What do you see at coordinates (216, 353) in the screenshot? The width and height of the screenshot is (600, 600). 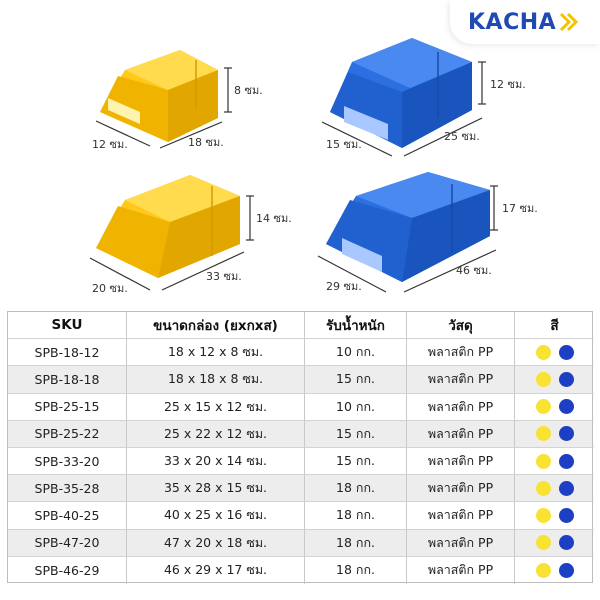 I see `cell-size: 18 x 12 x 8 ซม.` at bounding box center [216, 353].